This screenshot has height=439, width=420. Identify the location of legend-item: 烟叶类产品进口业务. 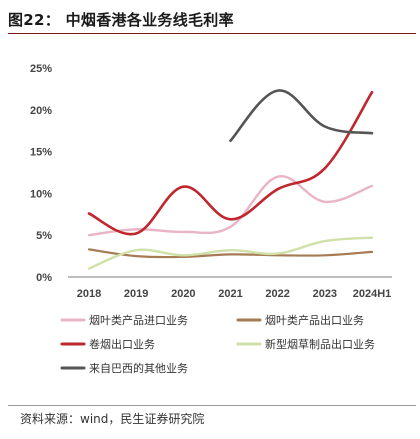
(124, 320).